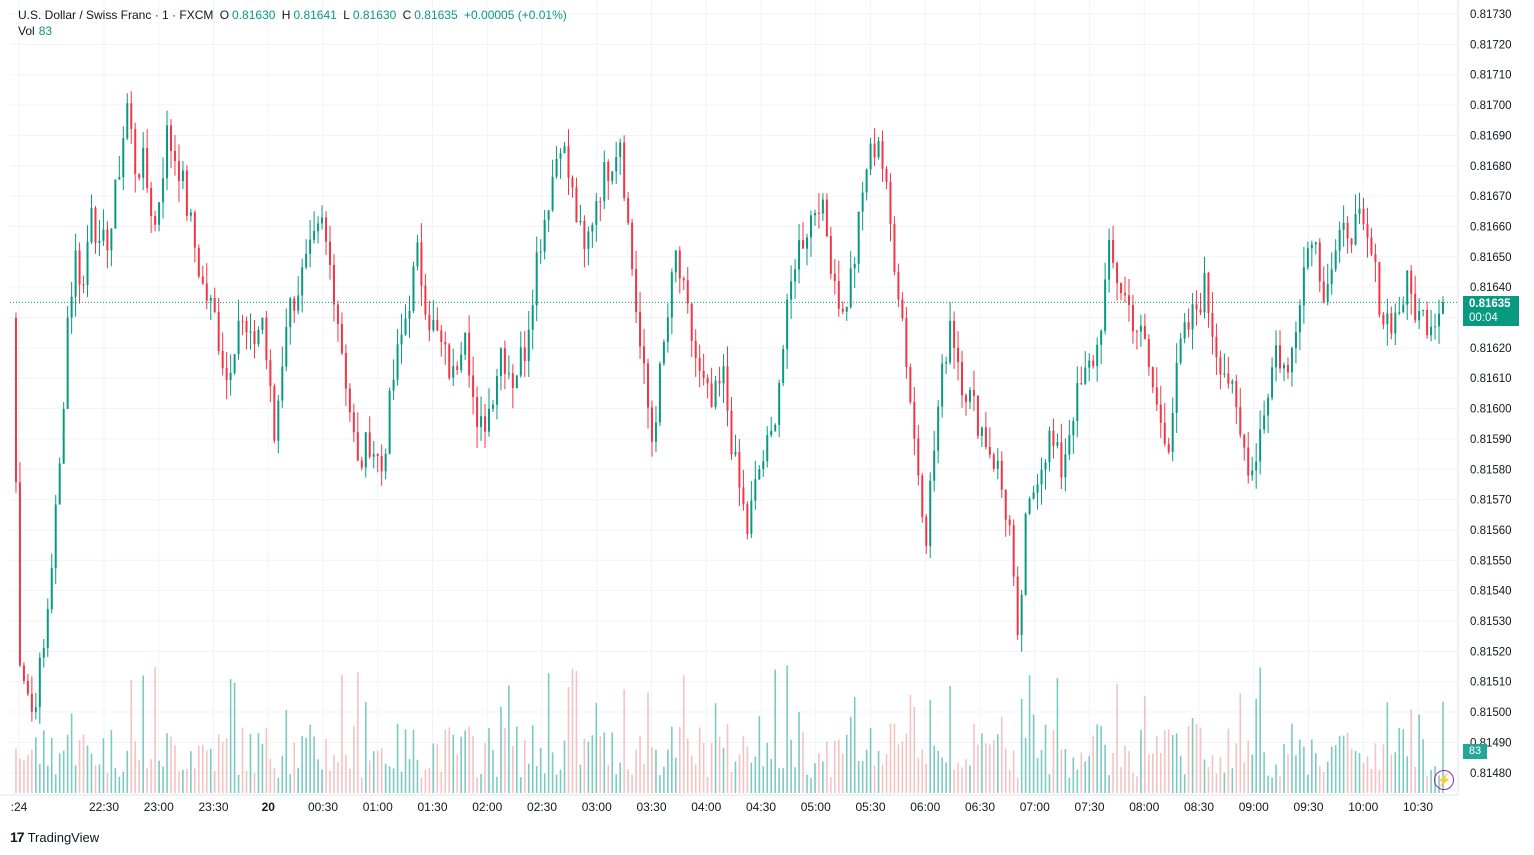  I want to click on tv-logo-icon: 17, so click(17, 837).